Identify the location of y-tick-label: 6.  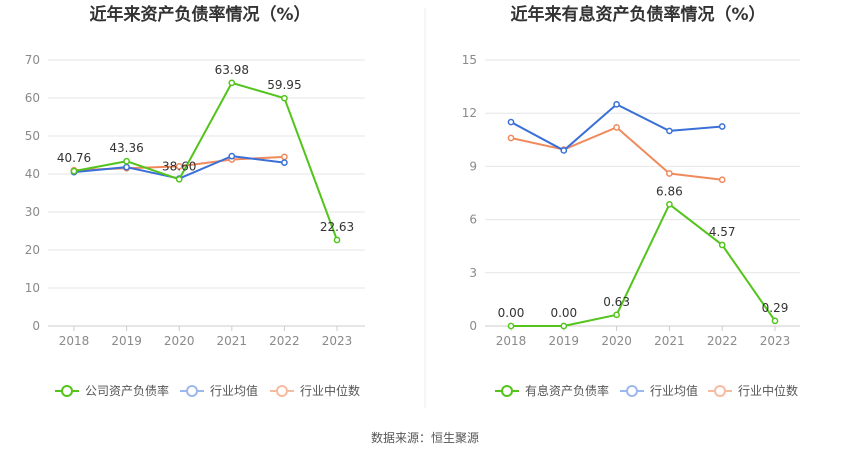
(473, 220).